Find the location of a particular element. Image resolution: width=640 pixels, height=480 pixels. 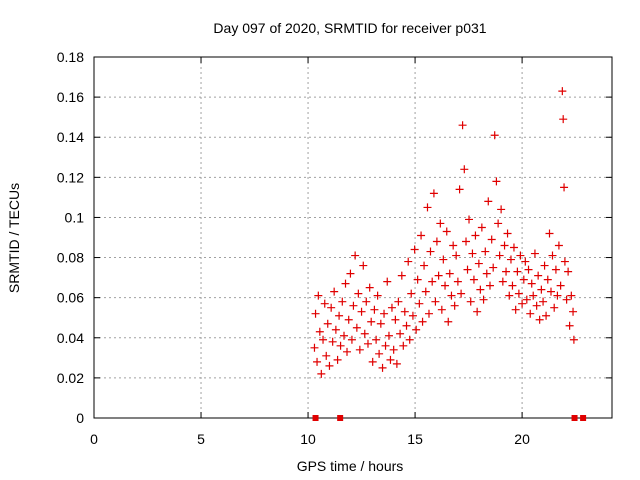

x-tick-label: 10 is located at coordinates (308, 439).